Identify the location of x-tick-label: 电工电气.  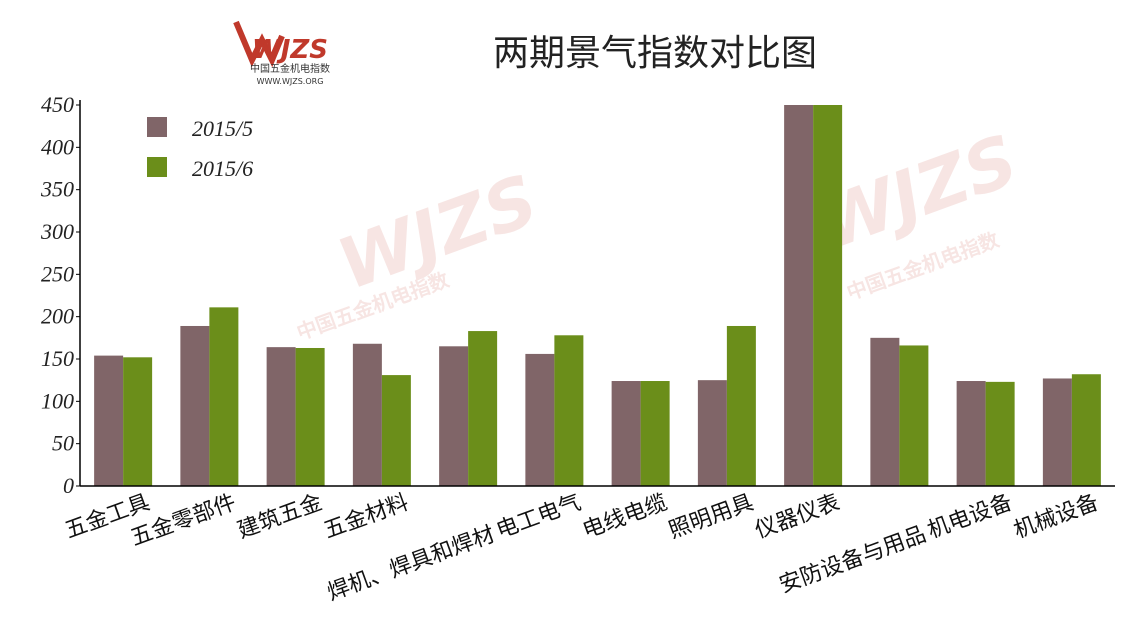
(538, 517).